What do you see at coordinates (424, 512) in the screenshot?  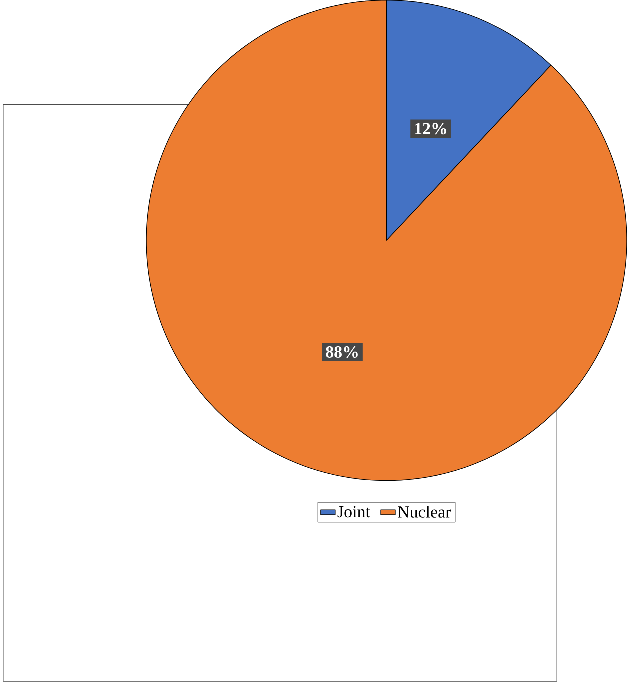 I see `legend-label: Nuclear` at bounding box center [424, 512].